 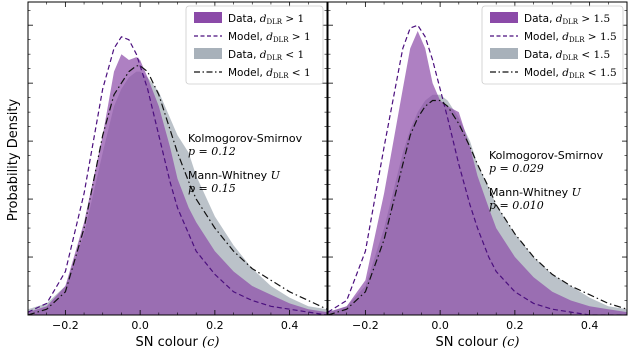 I want to click on legend-label-4: Model, dDLR < 1, so click(x=269, y=73).